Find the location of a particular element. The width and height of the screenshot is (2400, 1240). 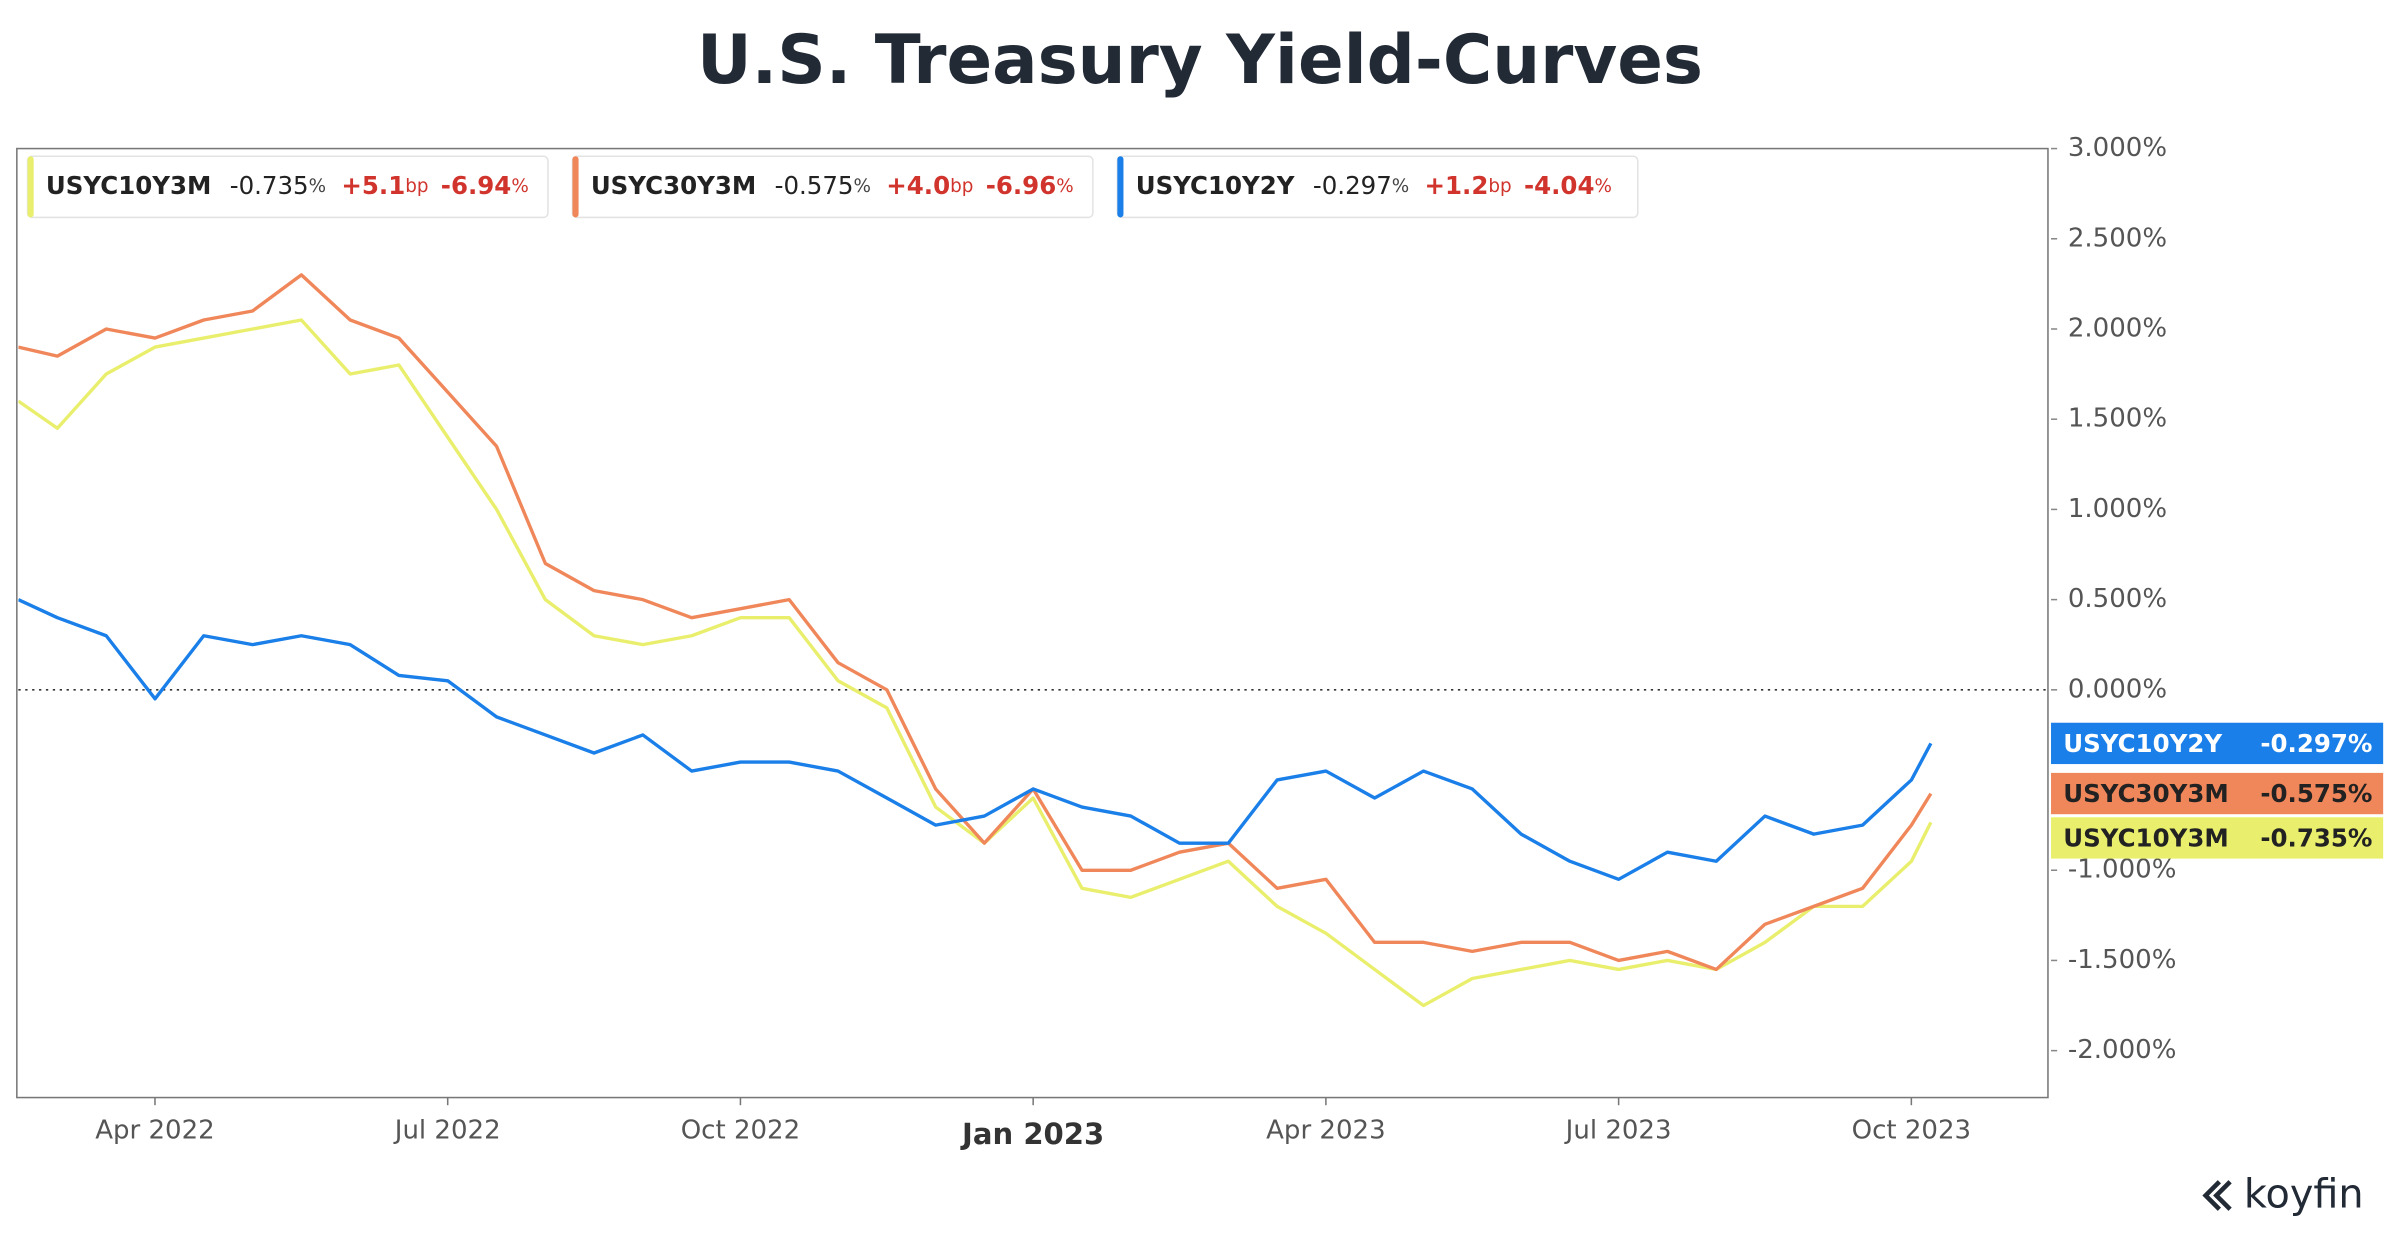

x-tick-label: Oct 2023 is located at coordinates (1911, 1131).